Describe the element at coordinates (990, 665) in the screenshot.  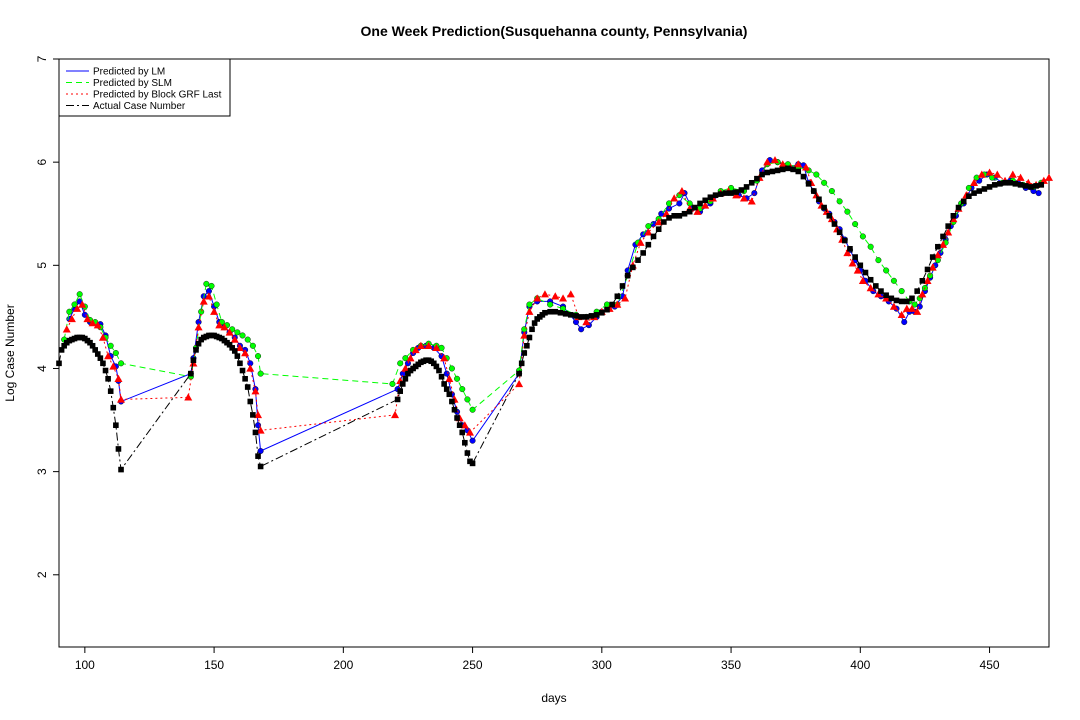
I see `x-tick-label: 450` at that location.